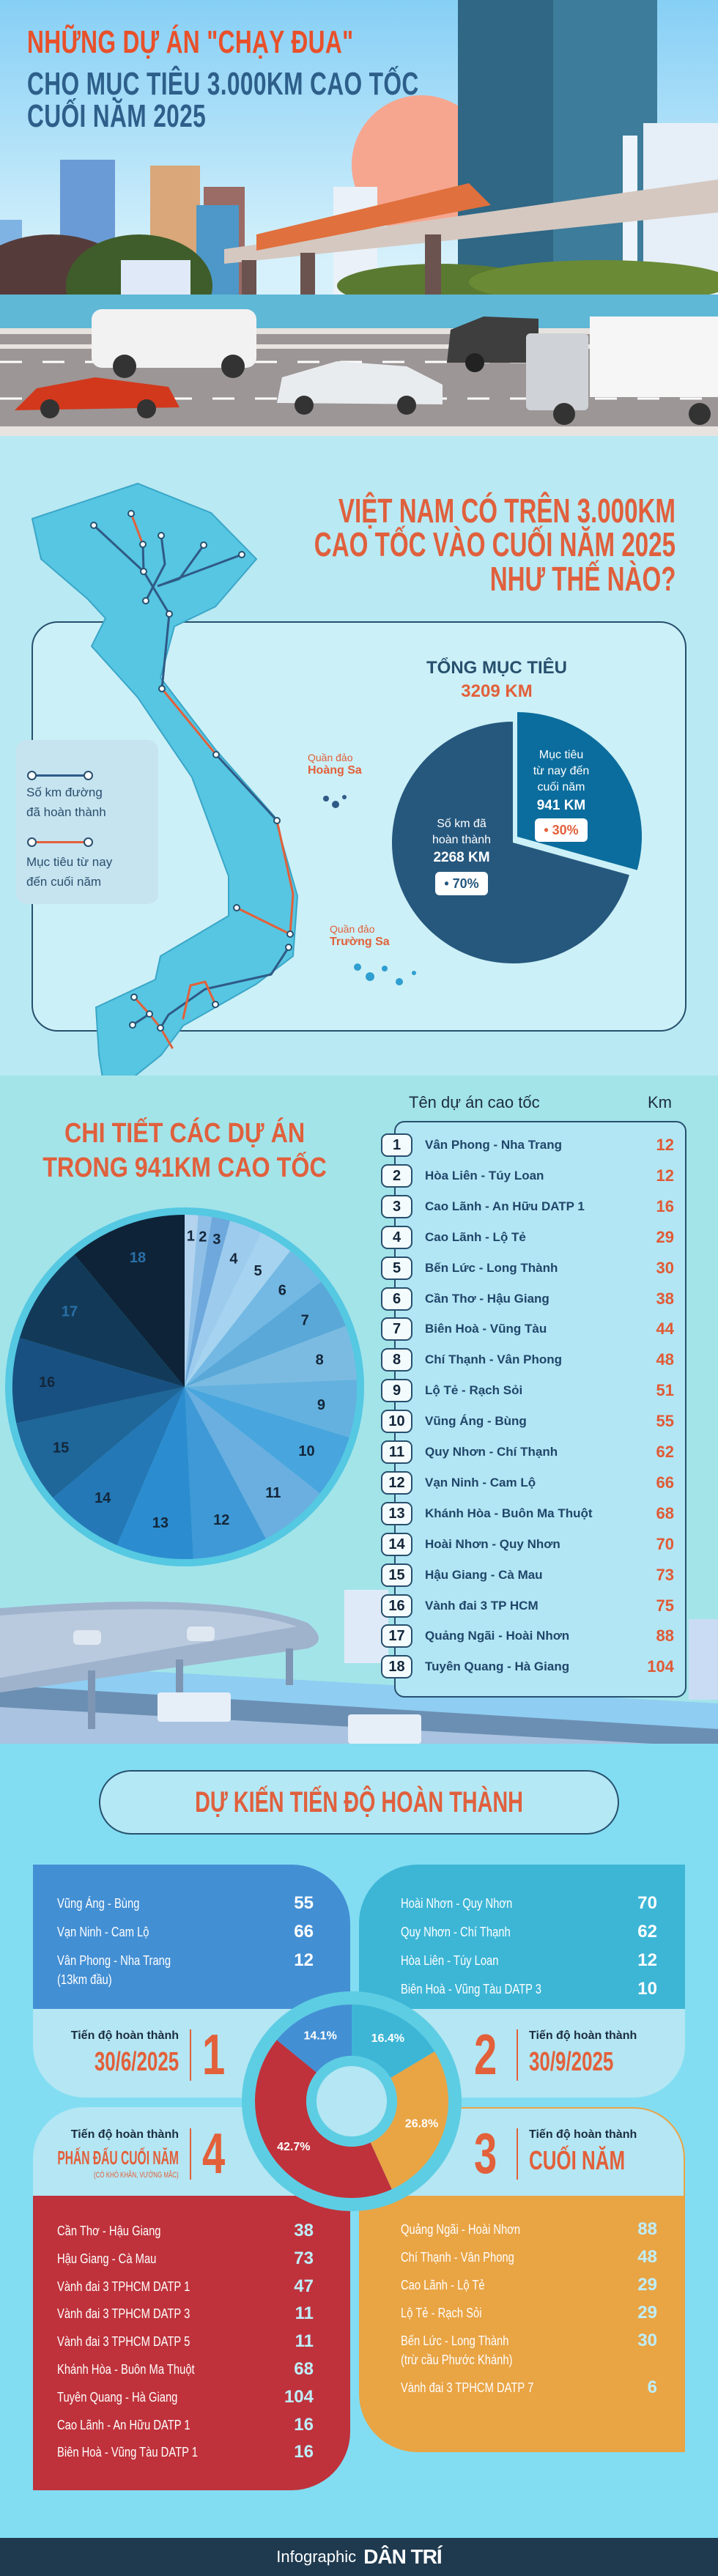  Describe the element at coordinates (335, 801) in the screenshot. I see `hoang-sa-islands-icon` at that location.